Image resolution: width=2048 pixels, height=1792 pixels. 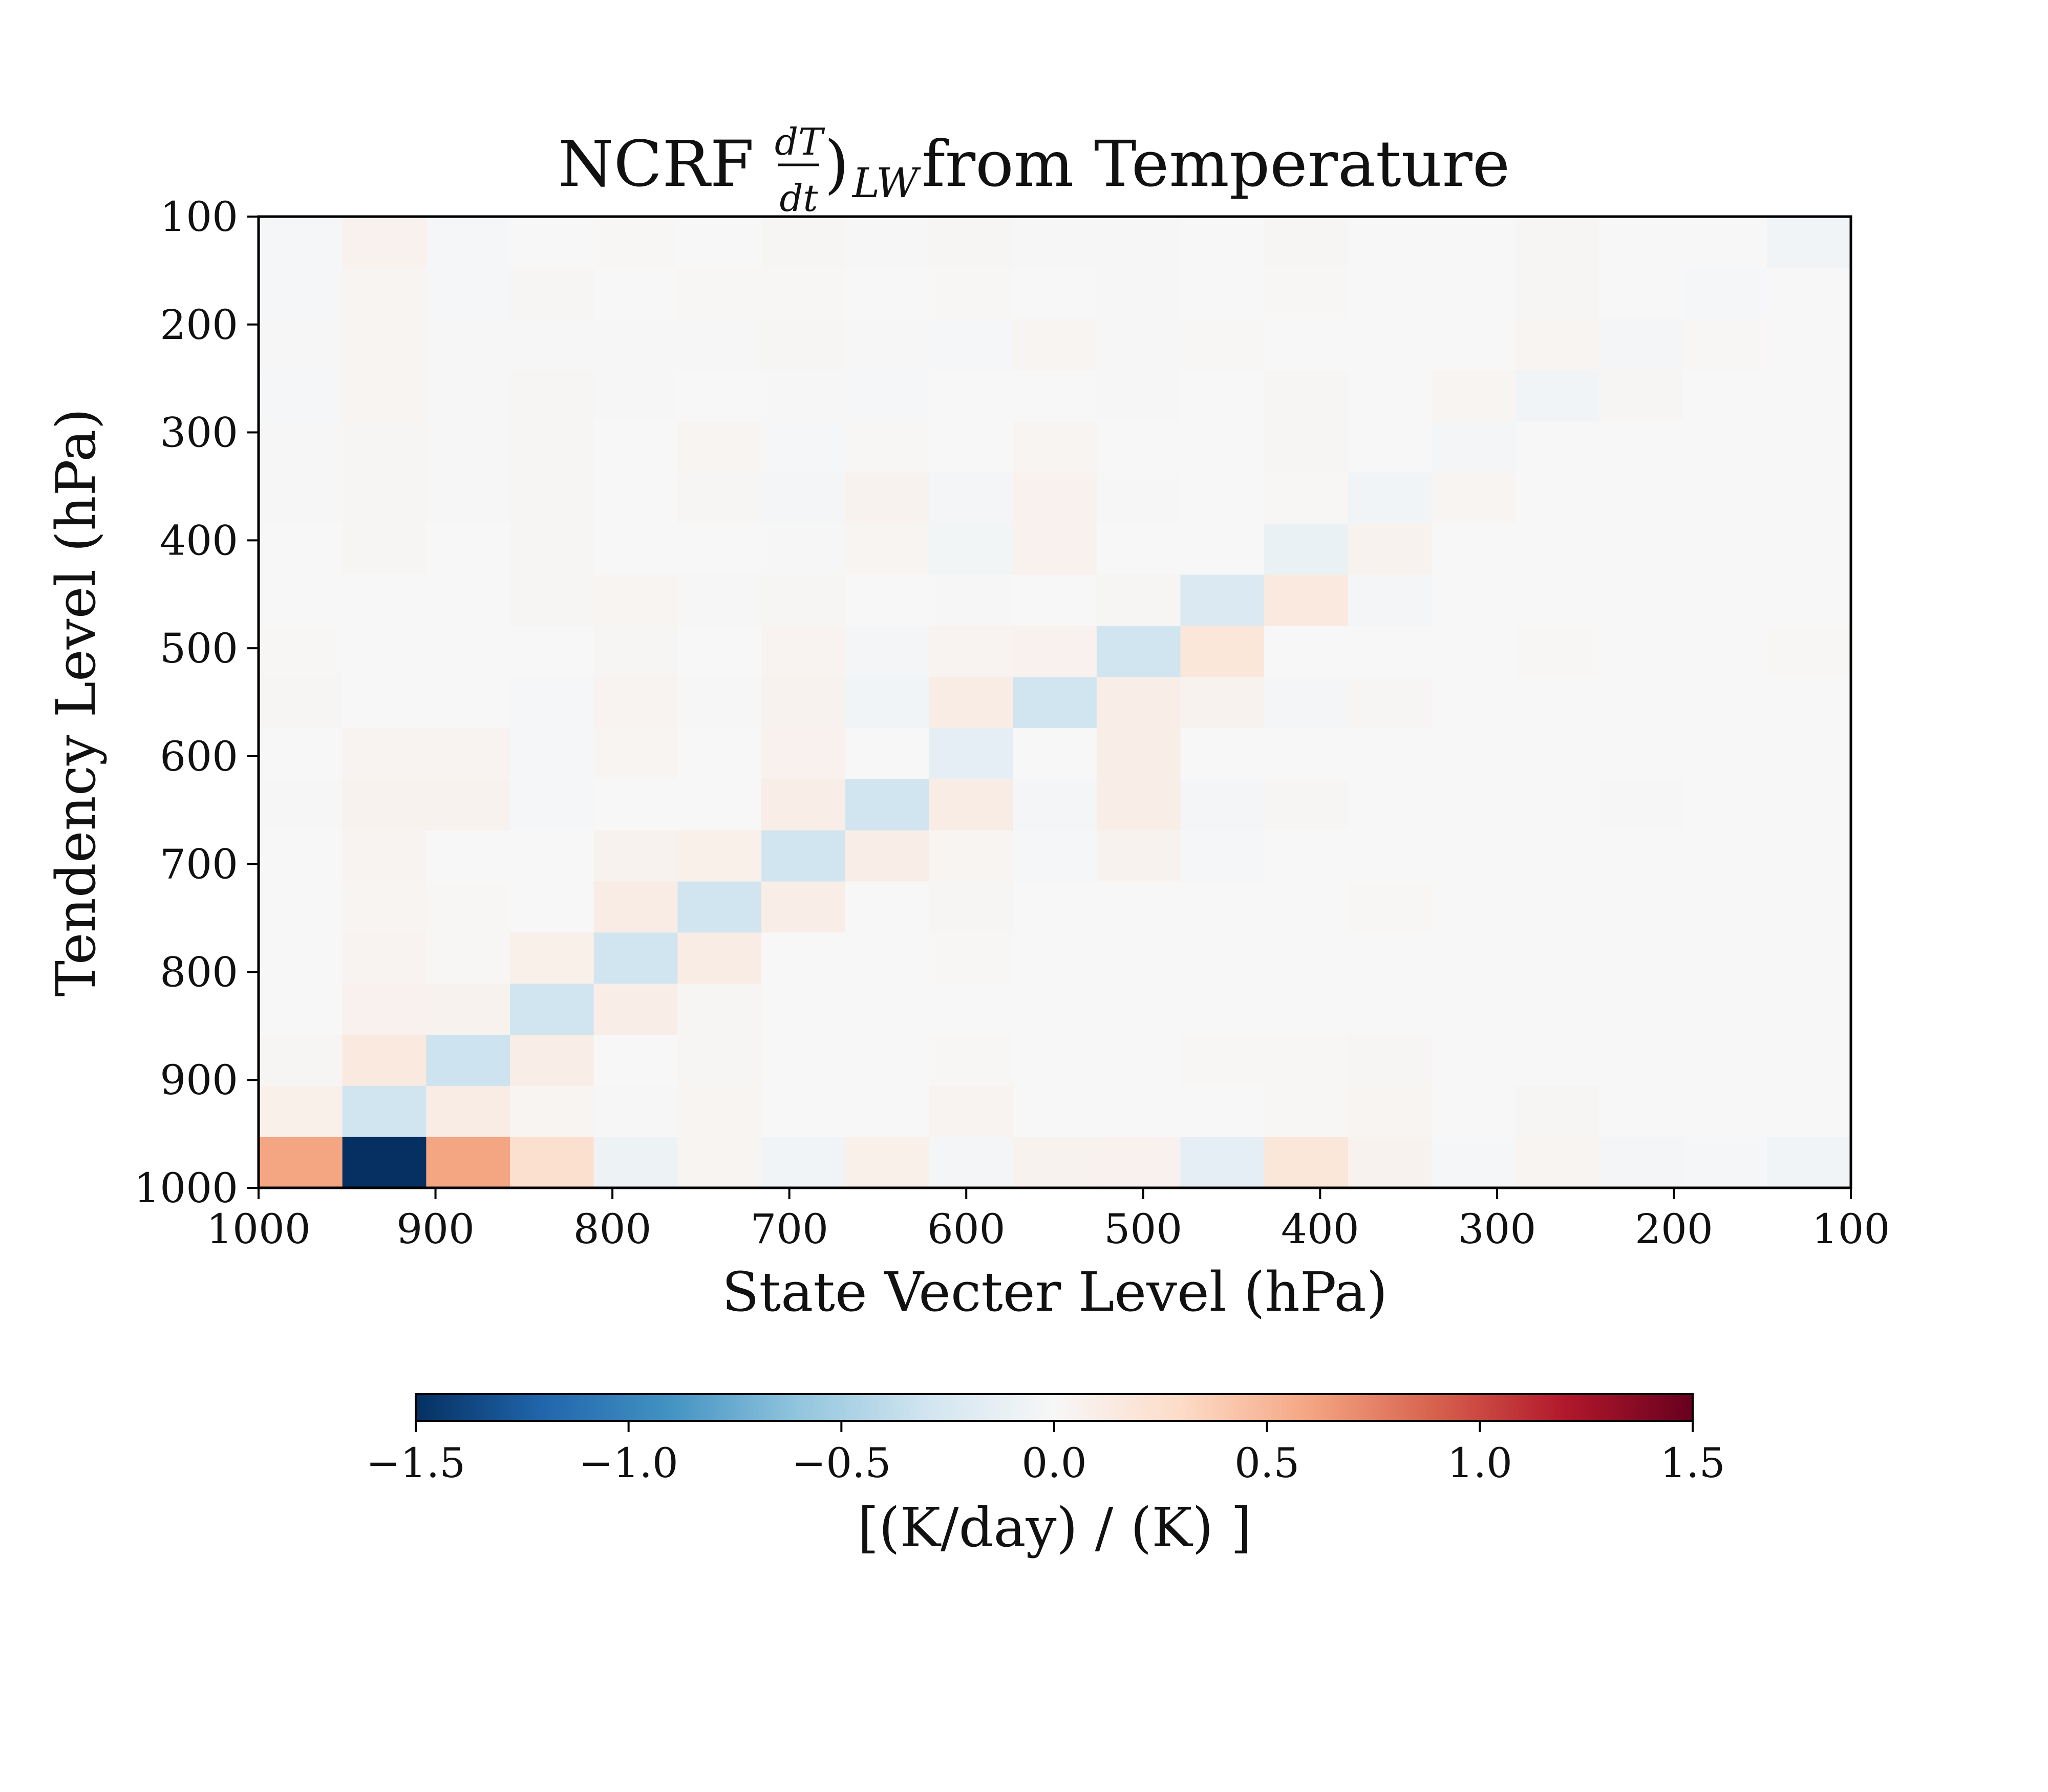 What do you see at coordinates (656, 164) in the screenshot?
I see `title-prefix: NCRF` at bounding box center [656, 164].